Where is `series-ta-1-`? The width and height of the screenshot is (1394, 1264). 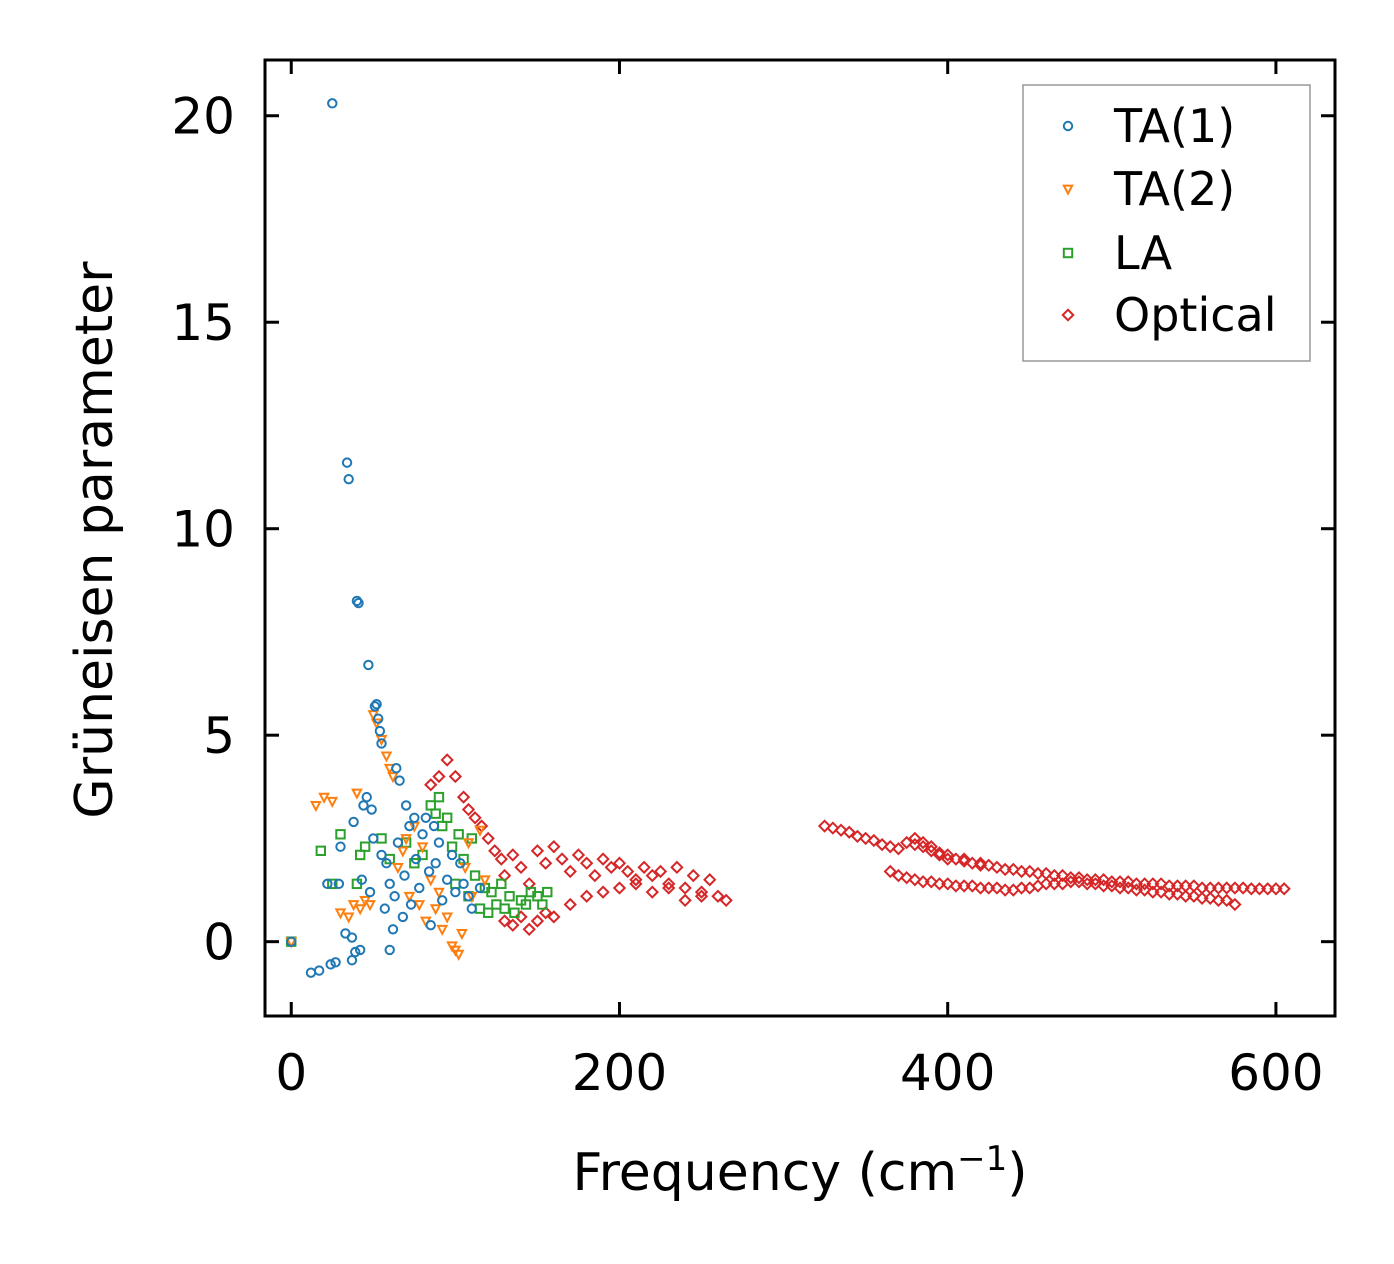
series-ta-1- is located at coordinates (386, 538).